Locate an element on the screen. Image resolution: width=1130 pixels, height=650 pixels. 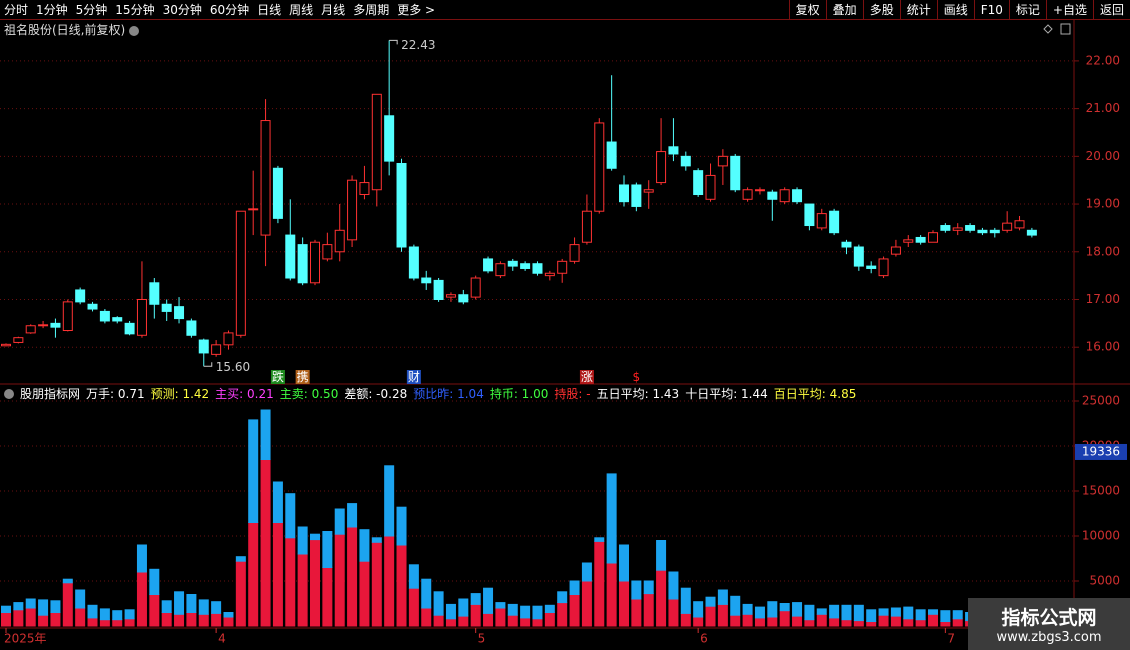
toolbar-item: 多周期 is located at coordinates (371, 10).